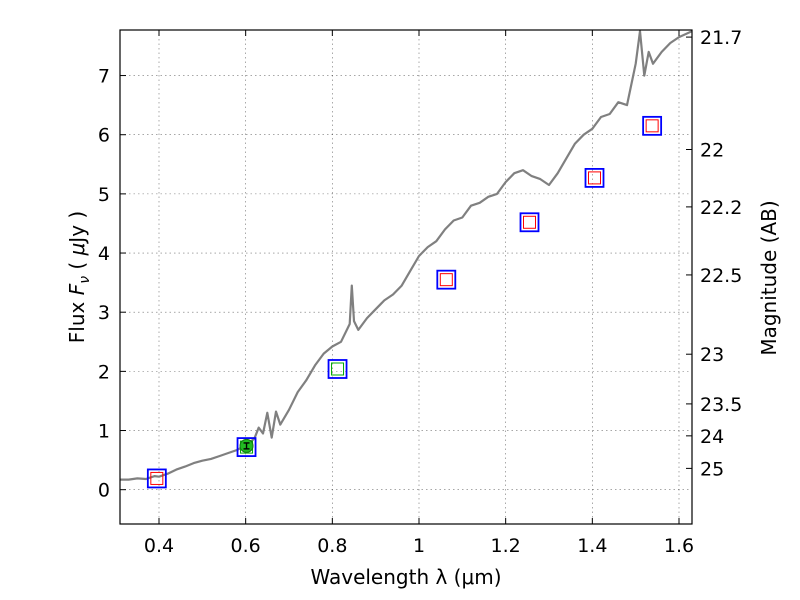  Describe the element at coordinates (769, 277) in the screenshot. I see `right-axis-title: Magnitude (AB)` at that location.